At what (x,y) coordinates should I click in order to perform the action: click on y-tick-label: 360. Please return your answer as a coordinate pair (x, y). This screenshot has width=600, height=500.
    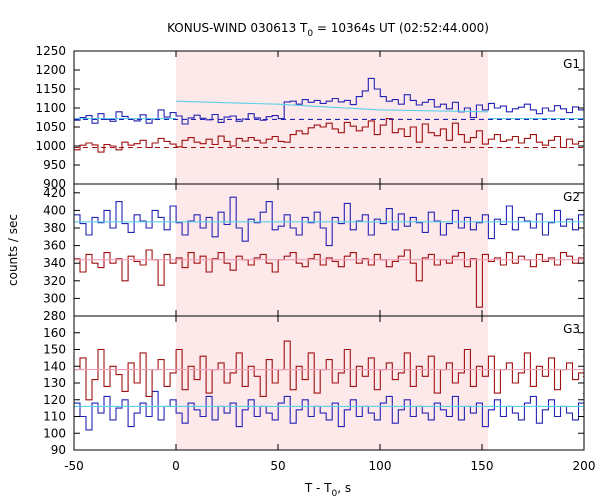
    Looking at the image, I should click on (54, 246).